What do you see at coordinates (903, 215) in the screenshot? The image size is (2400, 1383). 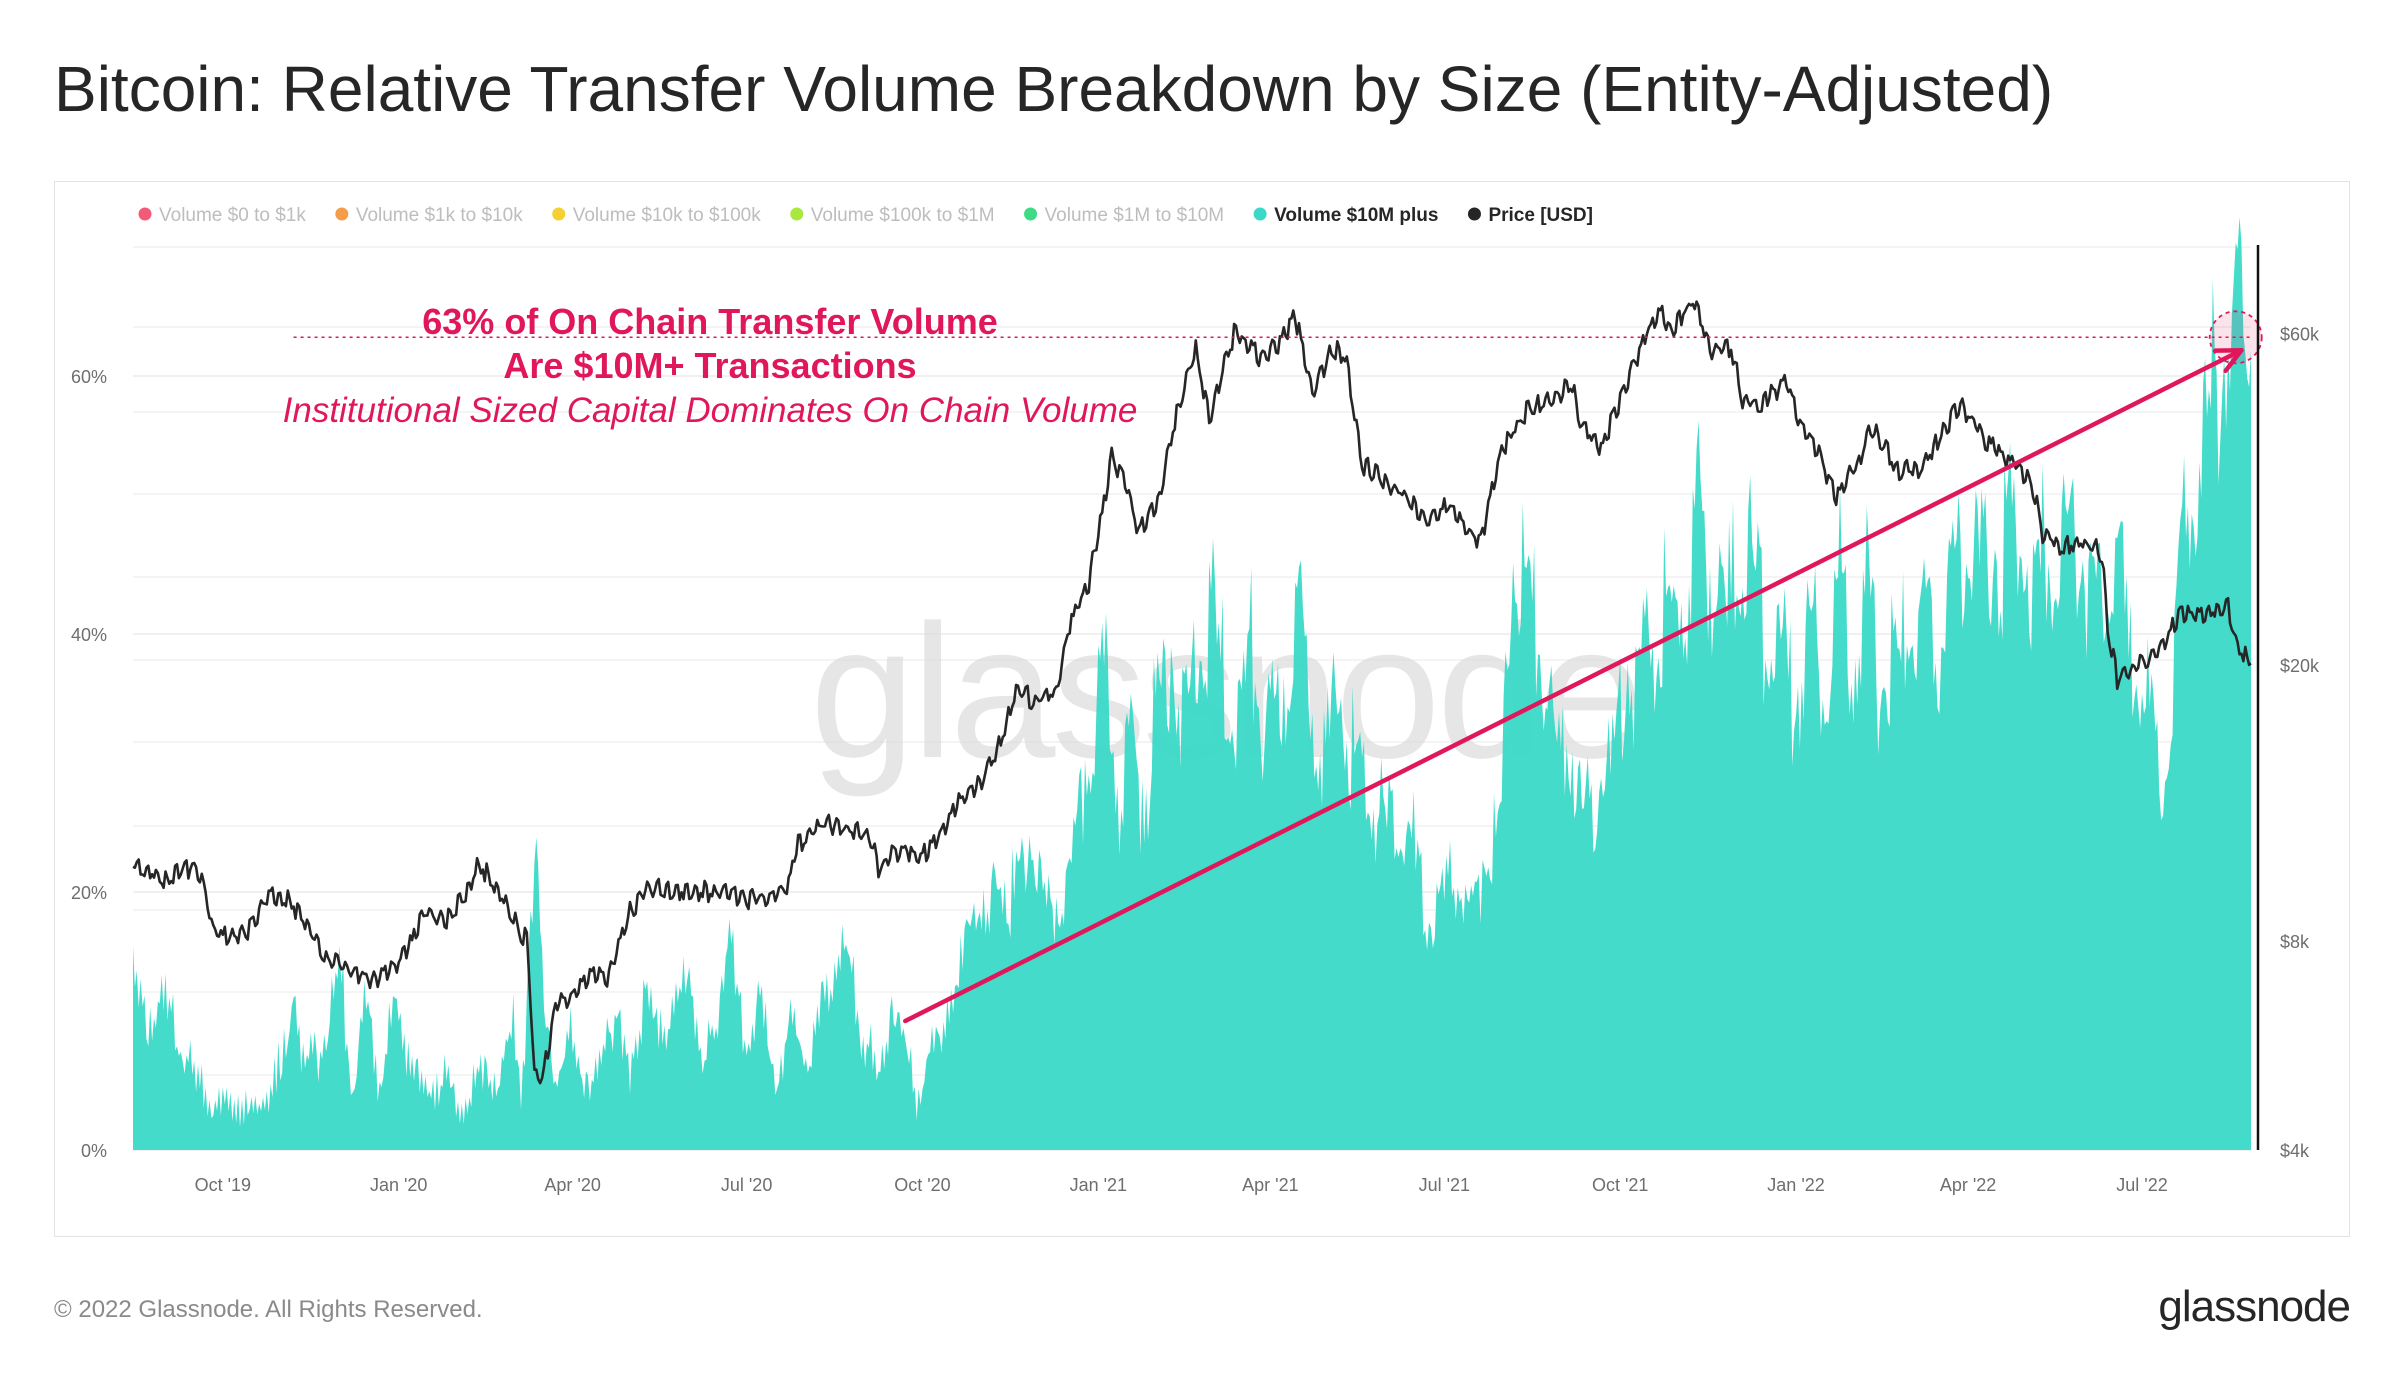 I see `legend-label-volume-100k-to-1m: Volume $100k to $1M` at bounding box center [903, 215].